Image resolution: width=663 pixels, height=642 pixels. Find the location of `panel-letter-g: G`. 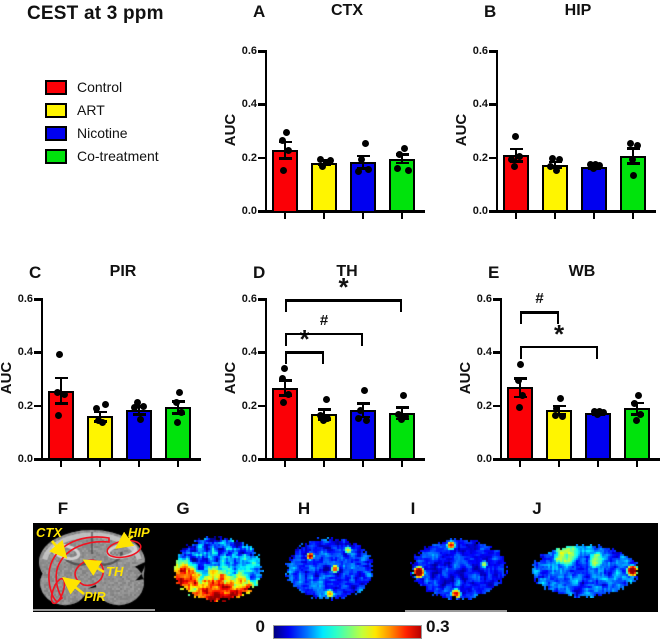

panel-letter-g: G is located at coordinates (183, 508).